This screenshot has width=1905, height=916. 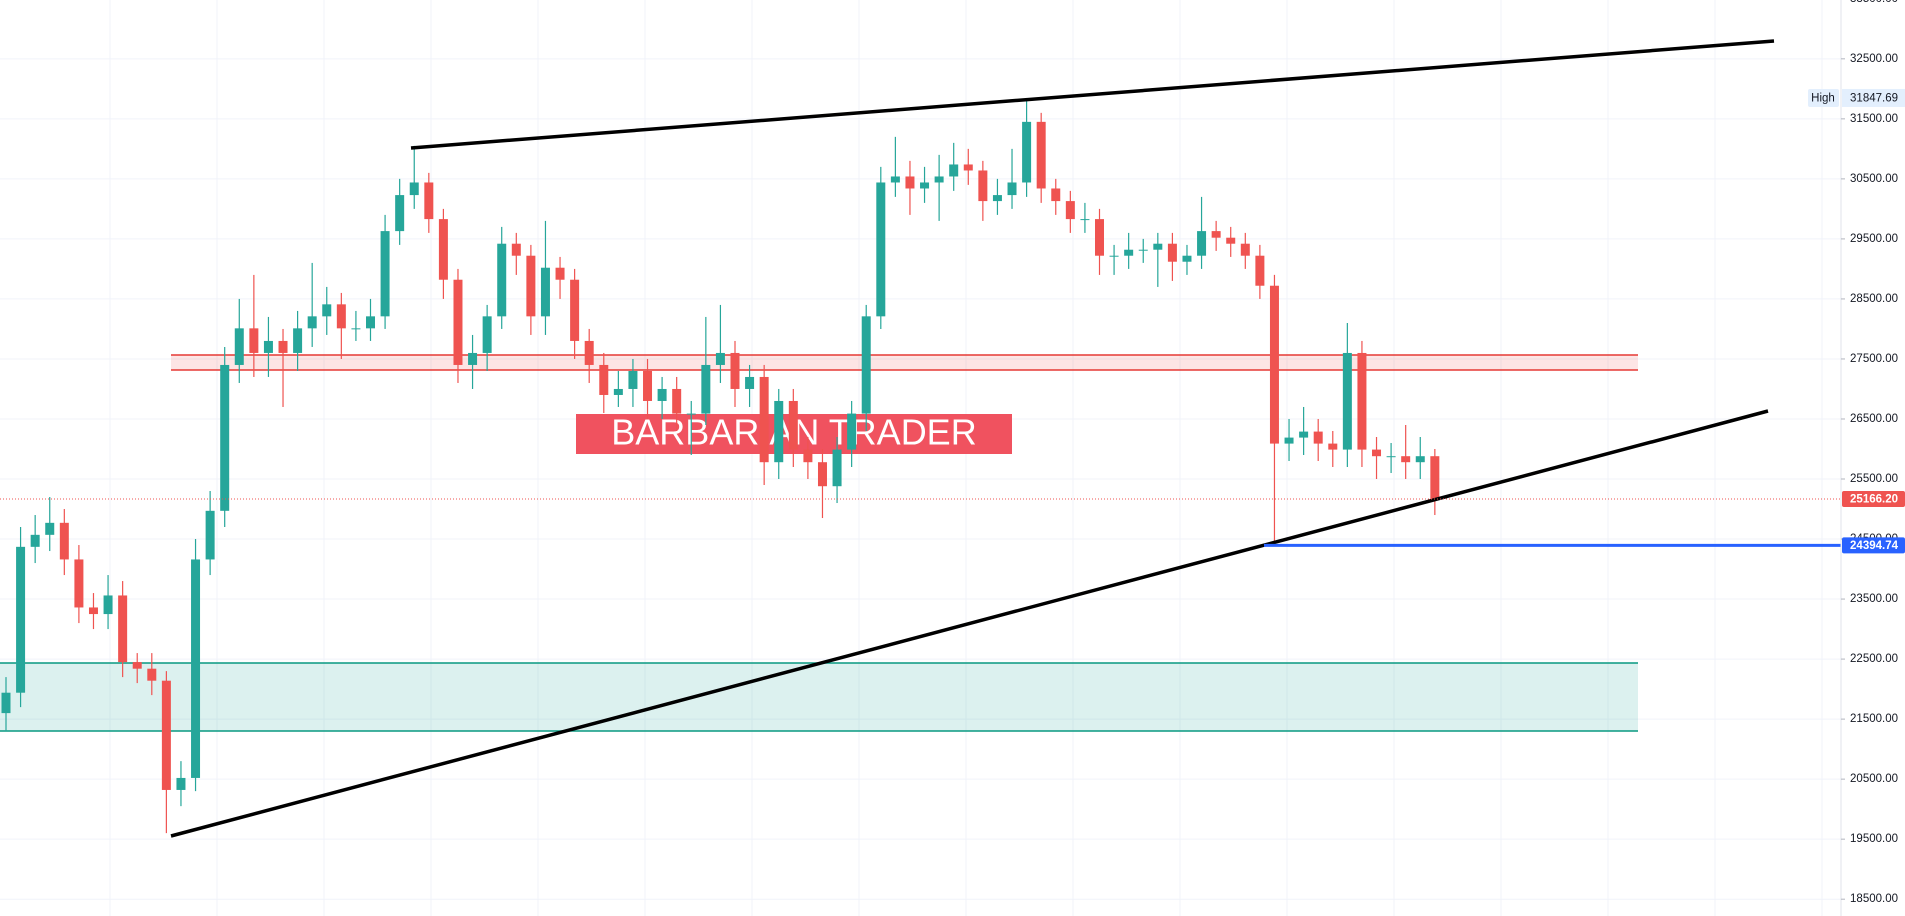 I want to click on y-tick-label: 20500.00, so click(x=1874, y=779).